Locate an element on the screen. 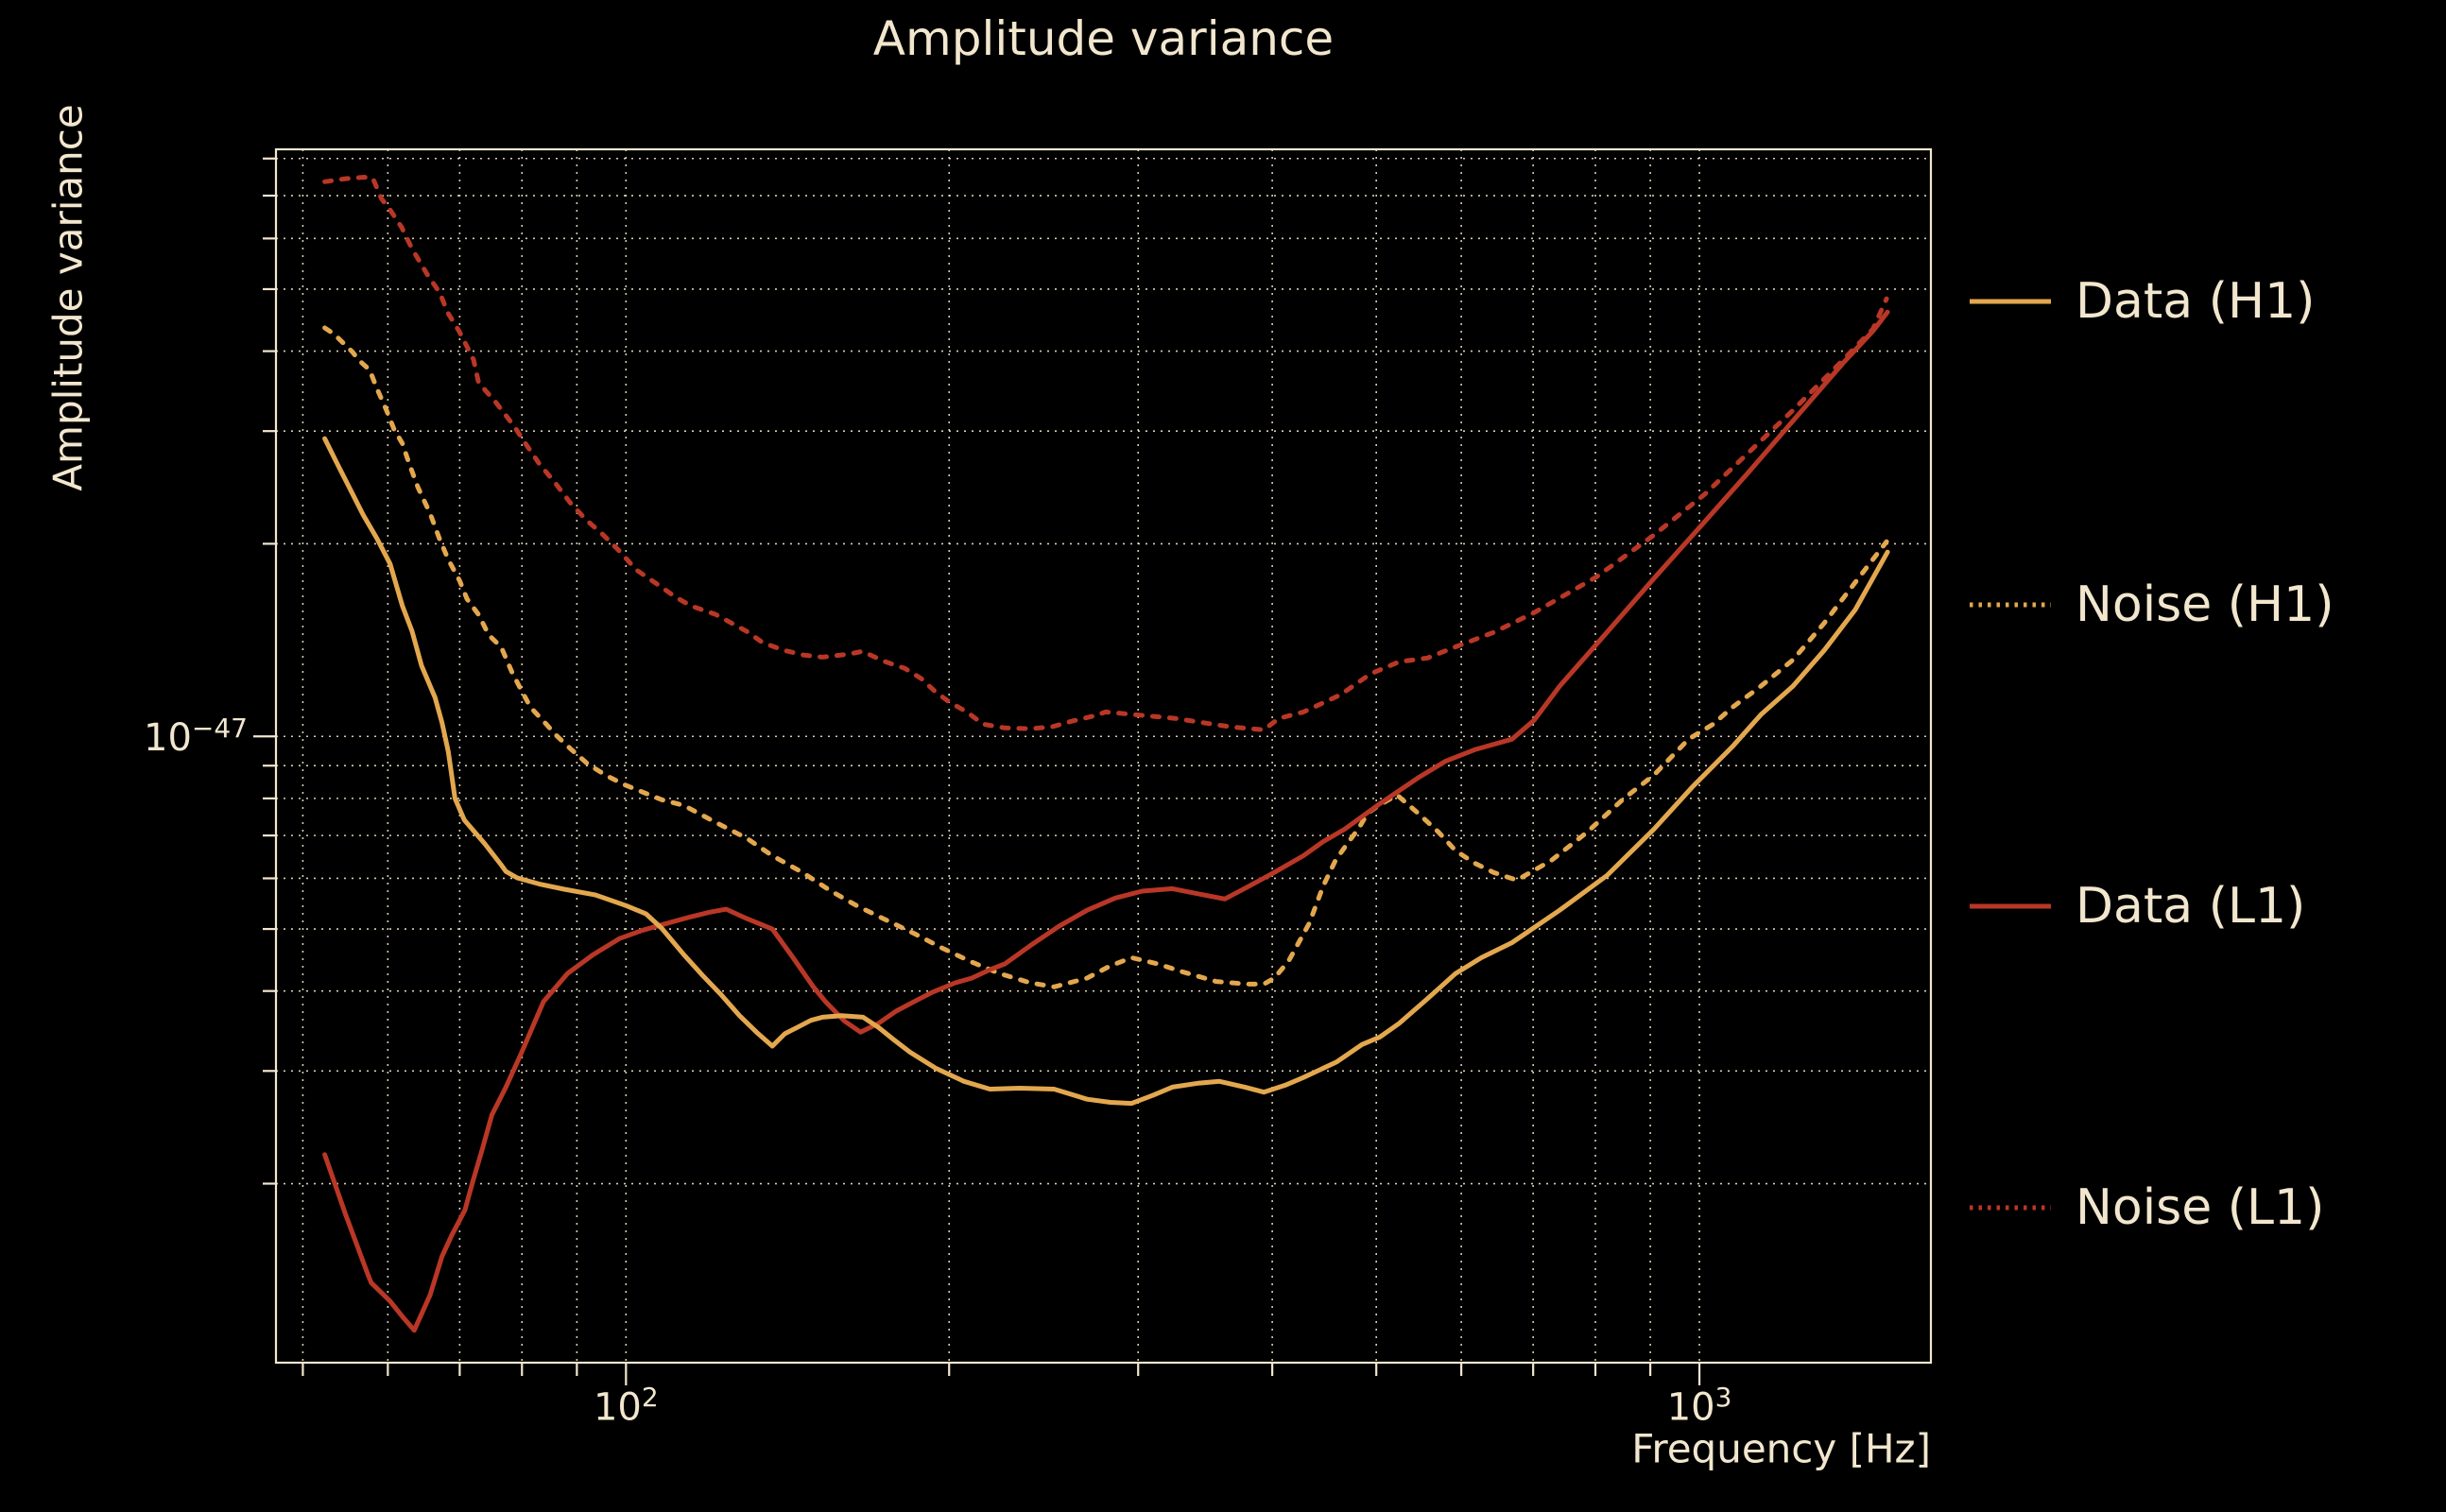 This screenshot has height=1512, width=2446. legend-item-label: Noise (L1) is located at coordinates (2200, 1207).